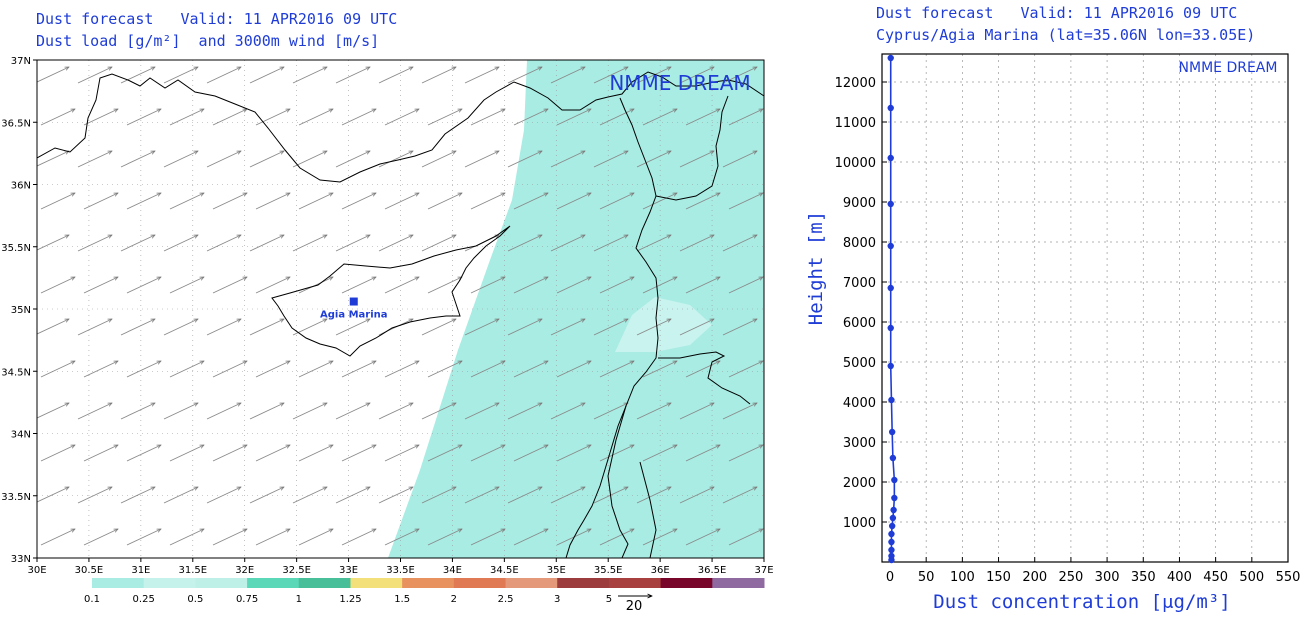 The height and width of the screenshot is (618, 1300). Describe the element at coordinates (350, 599) in the screenshot. I see `colorbar-label: 1.25` at that location.